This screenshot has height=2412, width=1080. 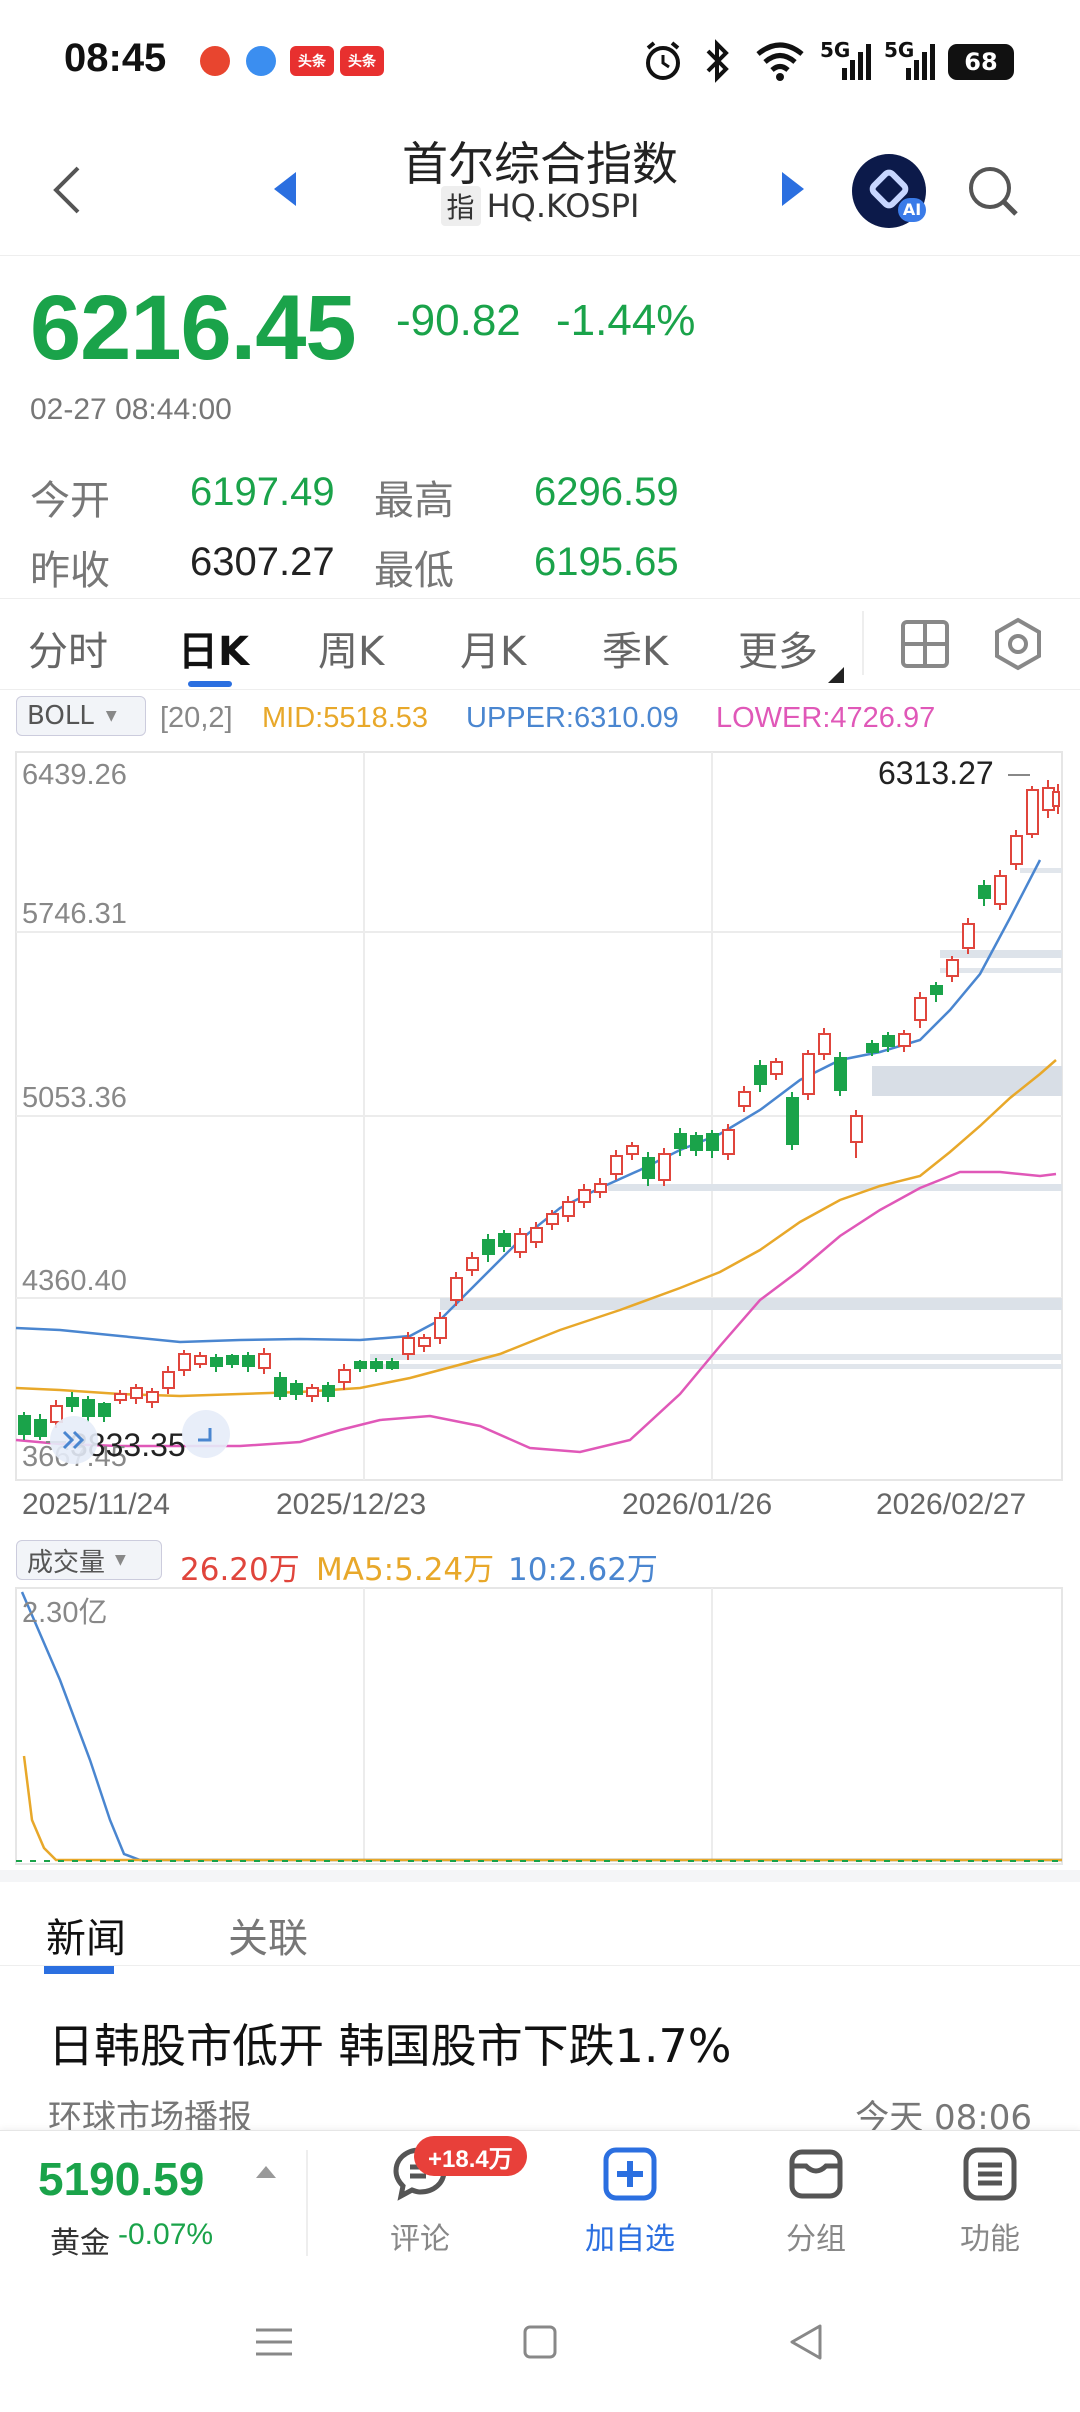 I want to click on toutiao-notification: 头条, so click(x=312, y=61).